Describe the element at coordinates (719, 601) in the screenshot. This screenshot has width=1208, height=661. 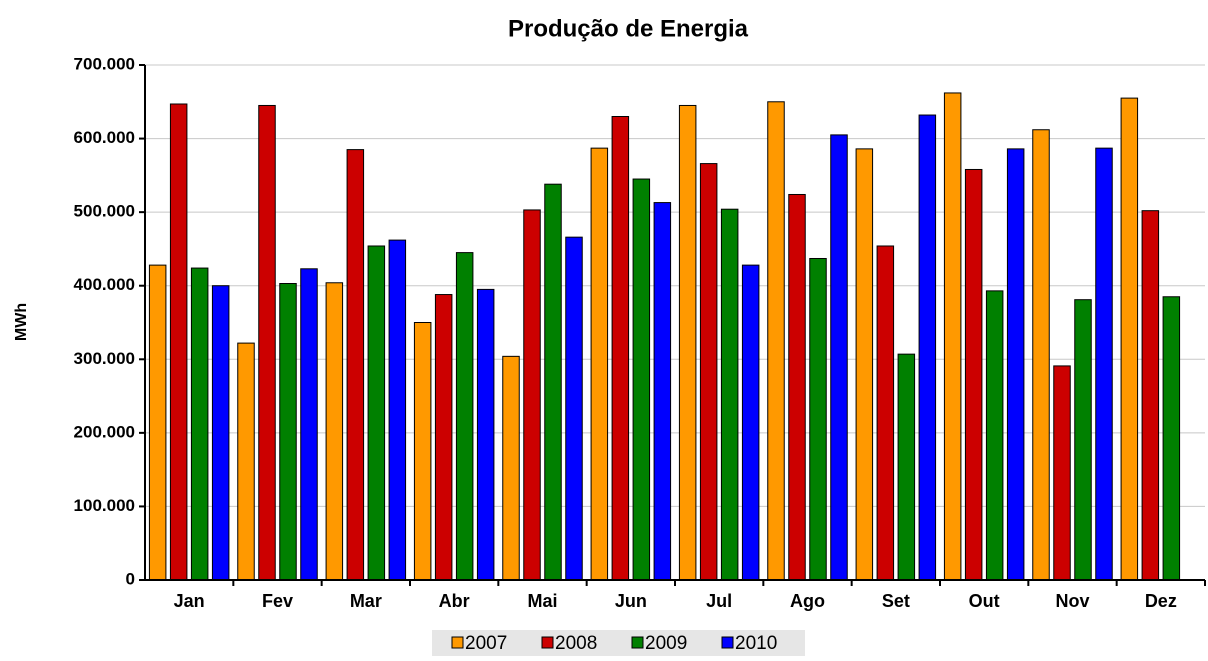
I see `x-tick-label: Jul` at that location.